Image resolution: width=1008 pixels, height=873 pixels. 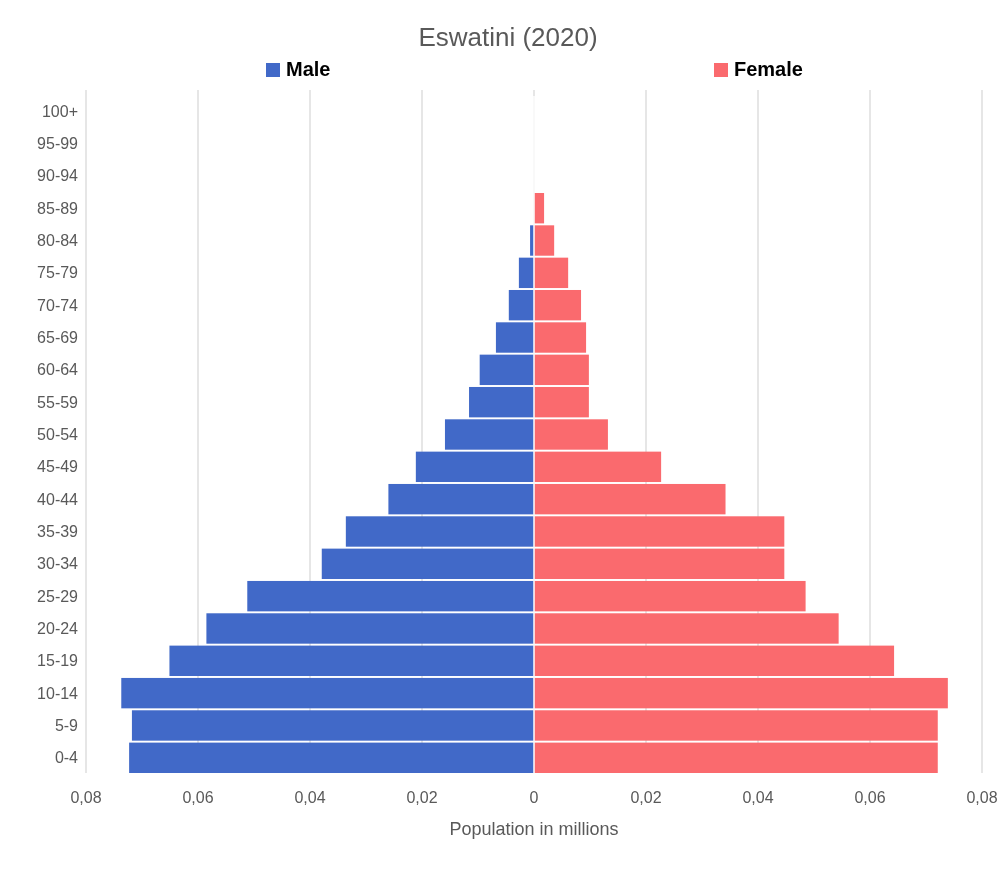 I want to click on y-tick-label: 95-99, so click(x=58, y=144).